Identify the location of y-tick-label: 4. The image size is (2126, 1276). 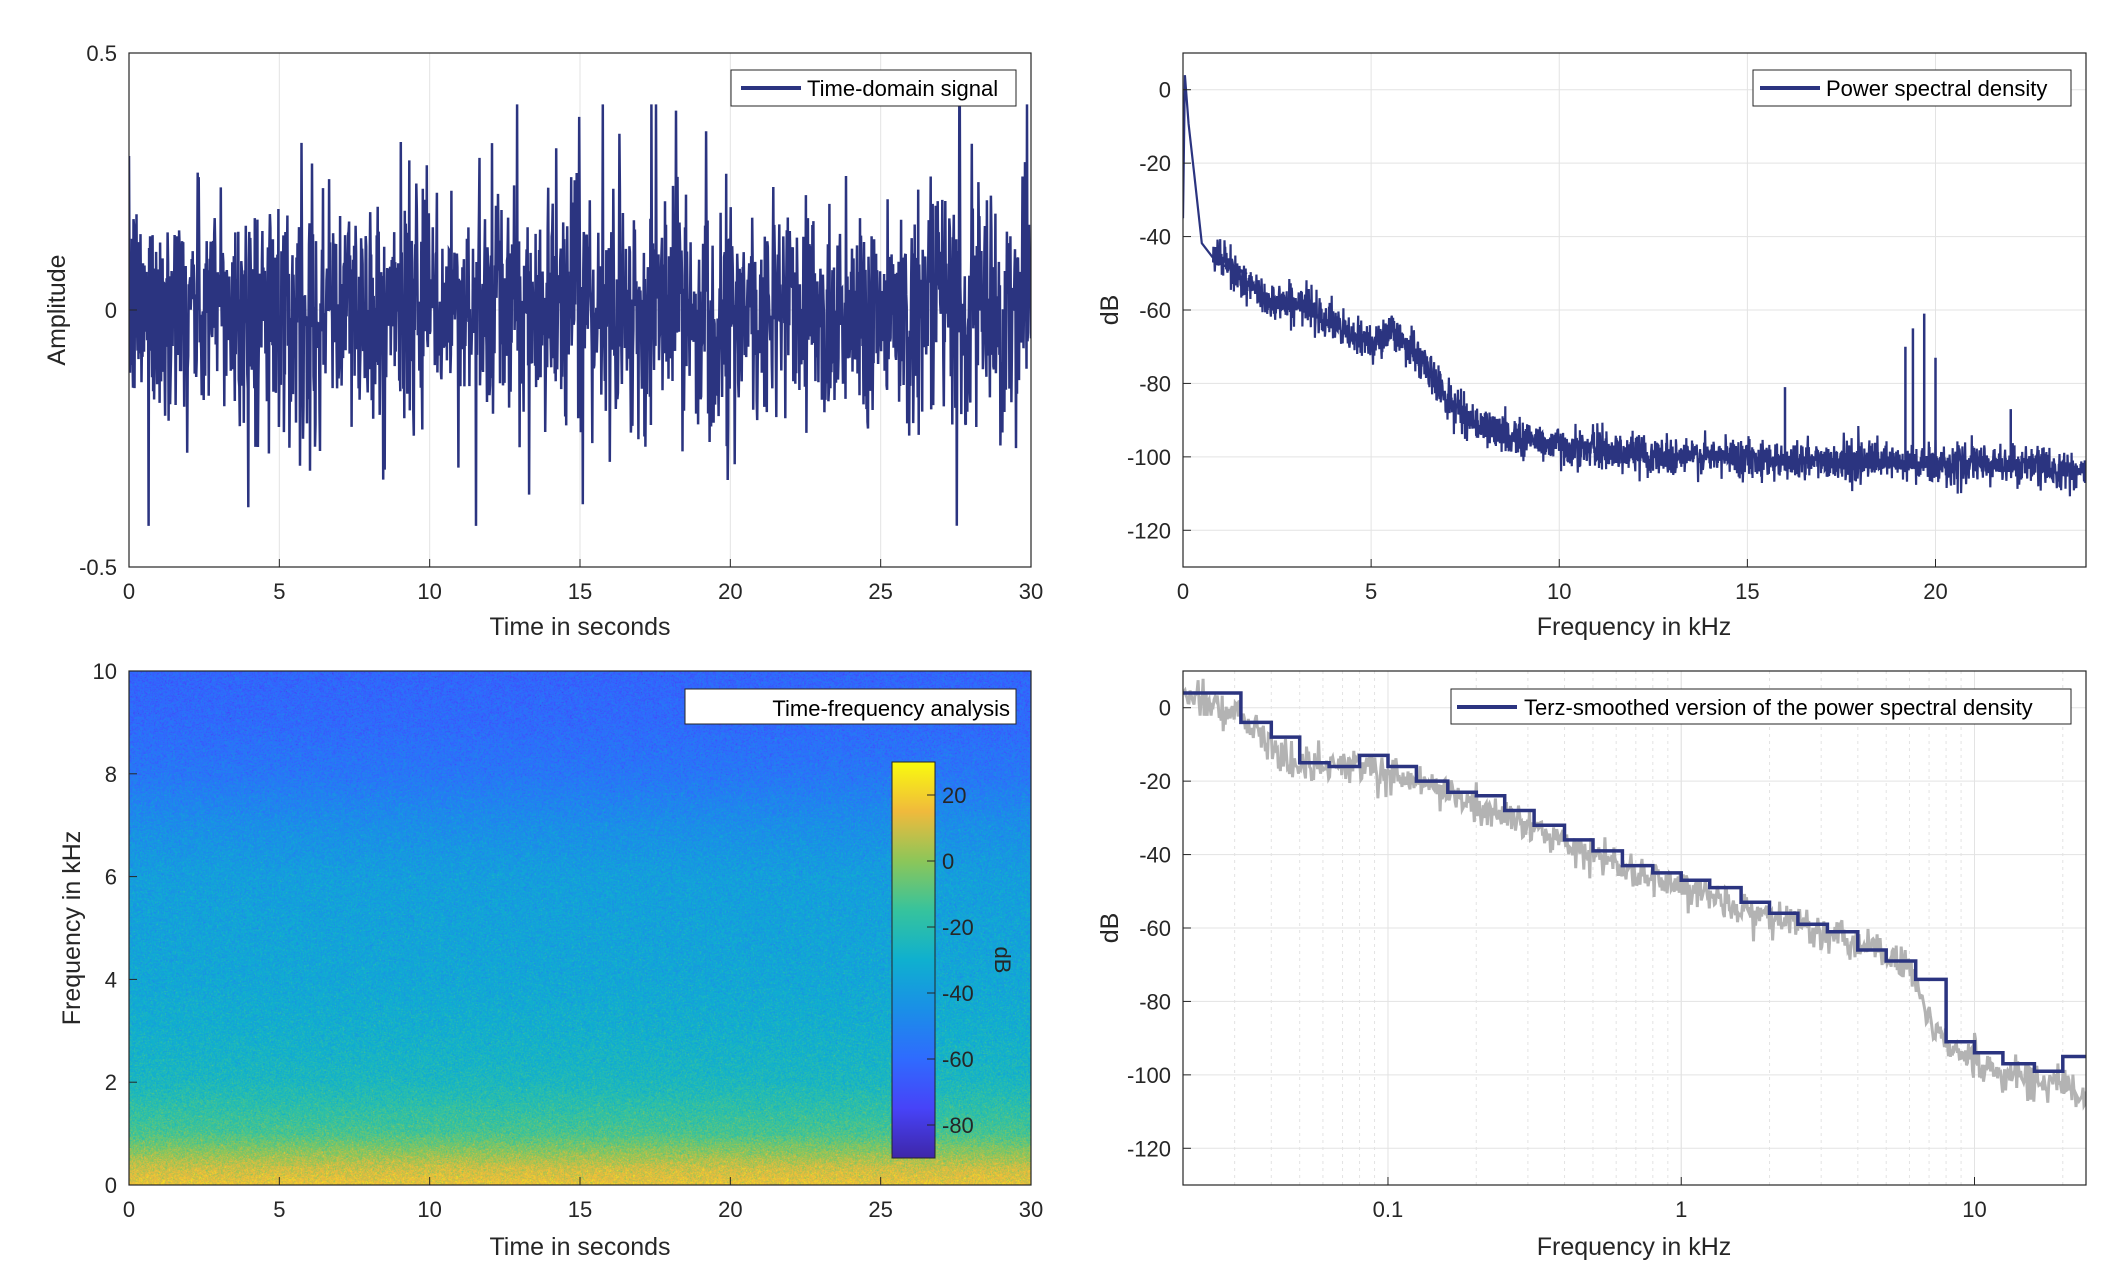
(111, 979).